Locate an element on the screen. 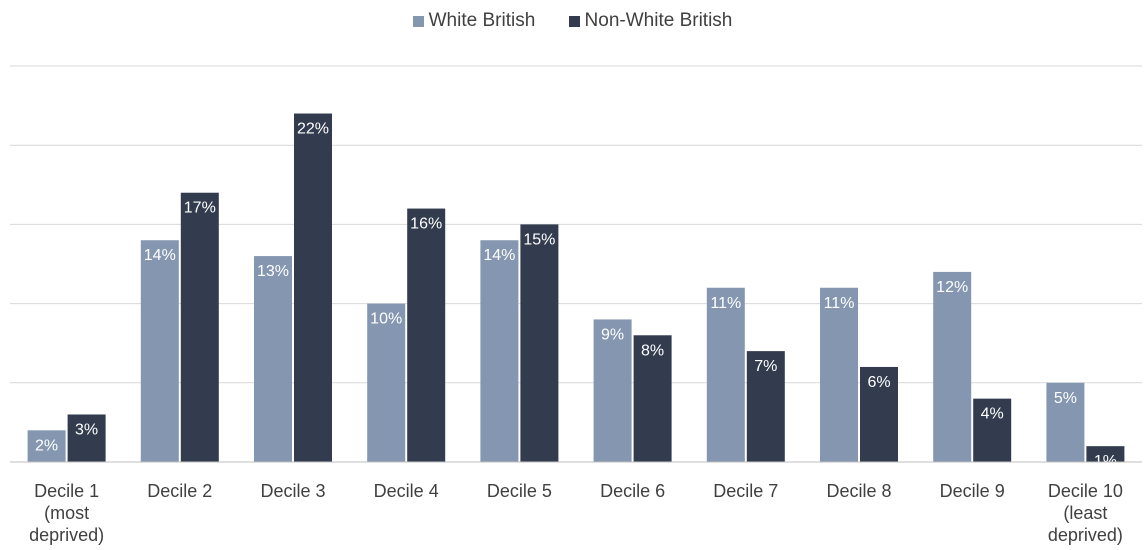 This screenshot has width=1145, height=550. data-label: 4% is located at coordinates (992, 414).